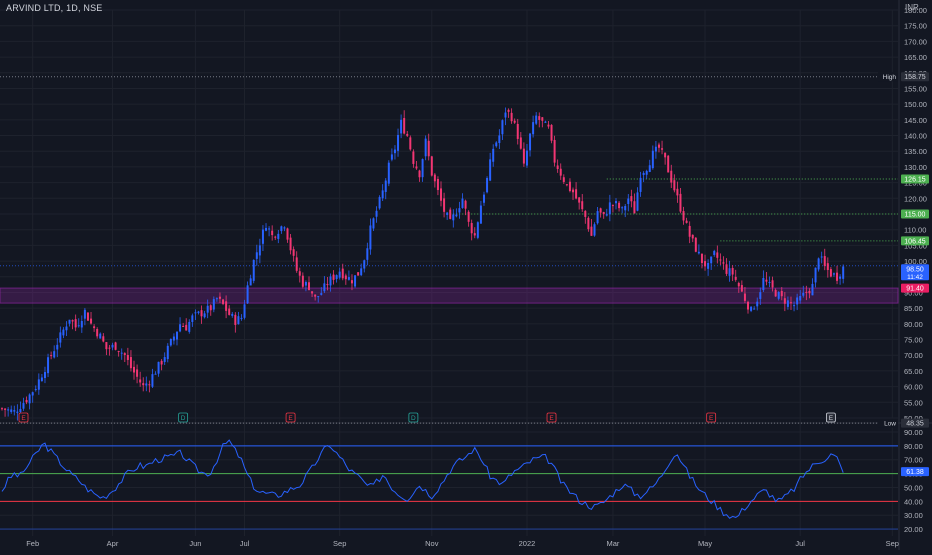 The width and height of the screenshot is (932, 555). I want to click on price-tick-label: 165.00, so click(915, 57).